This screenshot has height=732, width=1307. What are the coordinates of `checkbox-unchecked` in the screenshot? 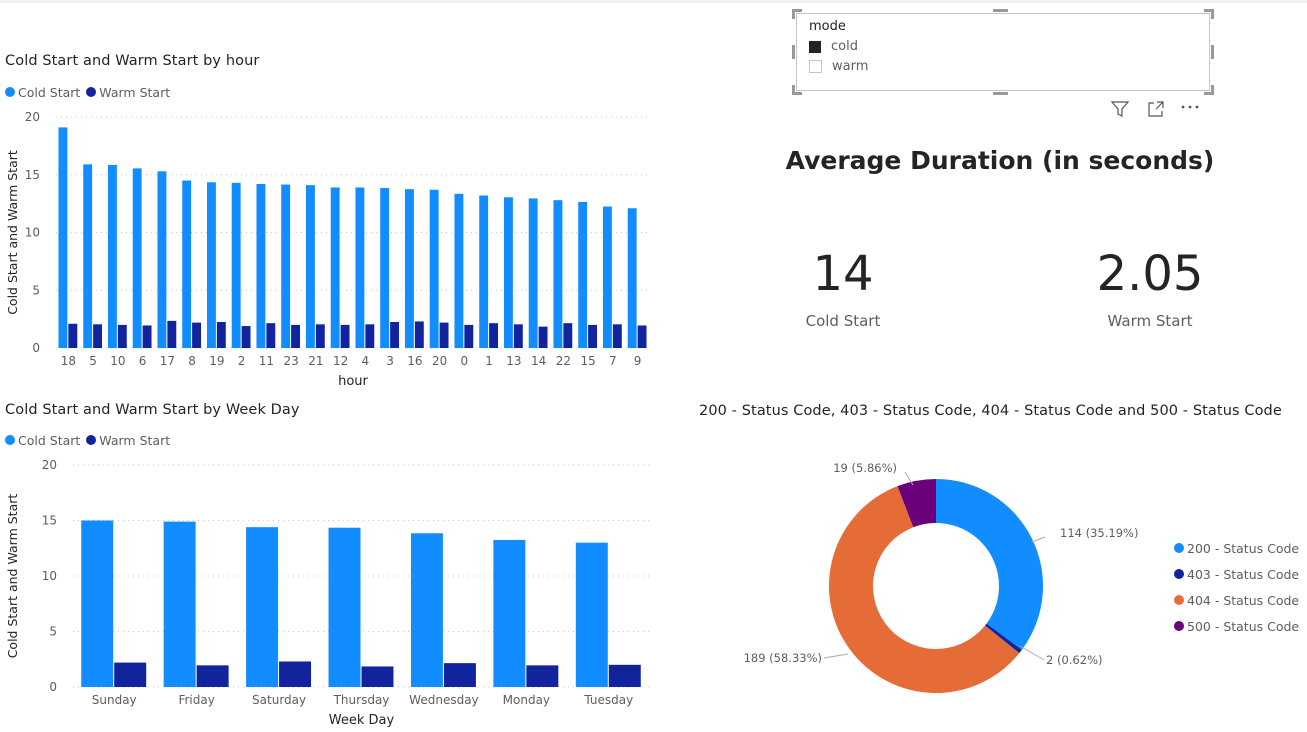 It's located at (815, 66).